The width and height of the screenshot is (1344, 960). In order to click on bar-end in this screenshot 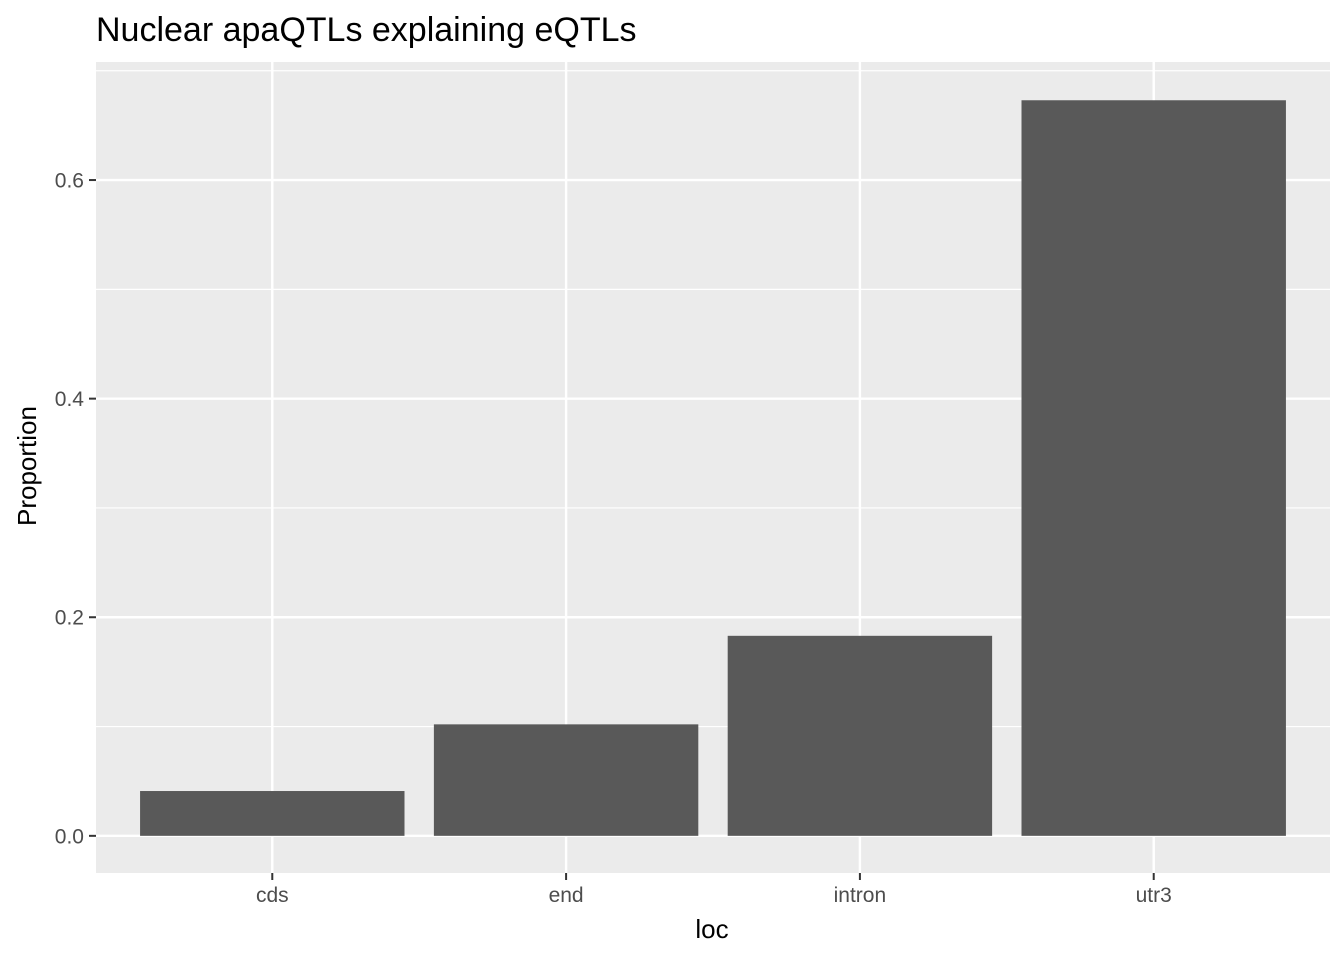, I will do `click(566, 780)`.